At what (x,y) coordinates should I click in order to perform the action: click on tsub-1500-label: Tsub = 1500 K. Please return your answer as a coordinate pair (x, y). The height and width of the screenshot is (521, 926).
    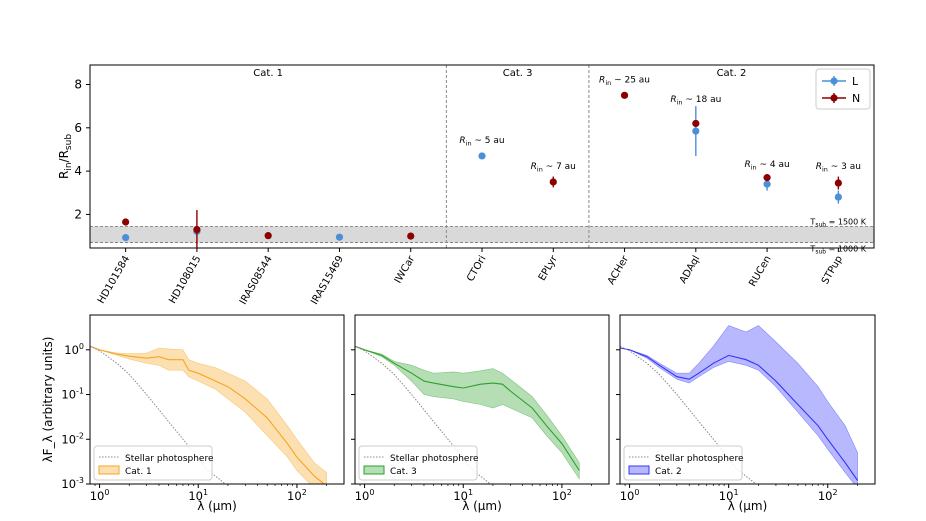
    Looking at the image, I should click on (837, 222).